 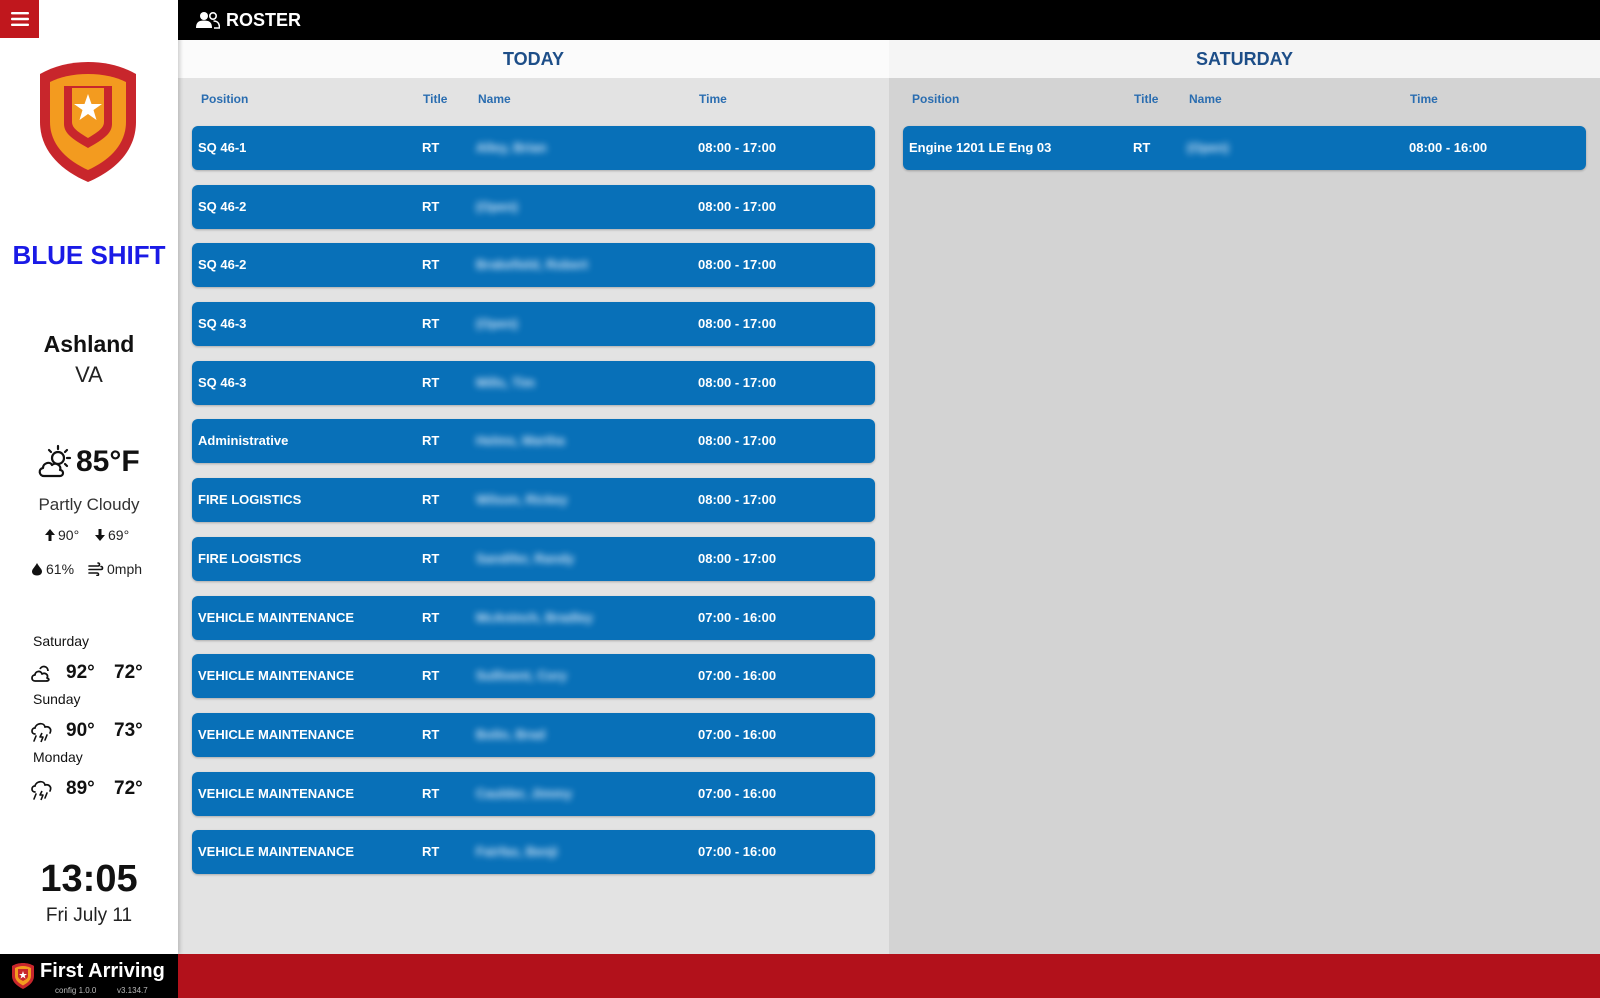 I want to click on wind-value: 0mph, so click(x=125, y=569).